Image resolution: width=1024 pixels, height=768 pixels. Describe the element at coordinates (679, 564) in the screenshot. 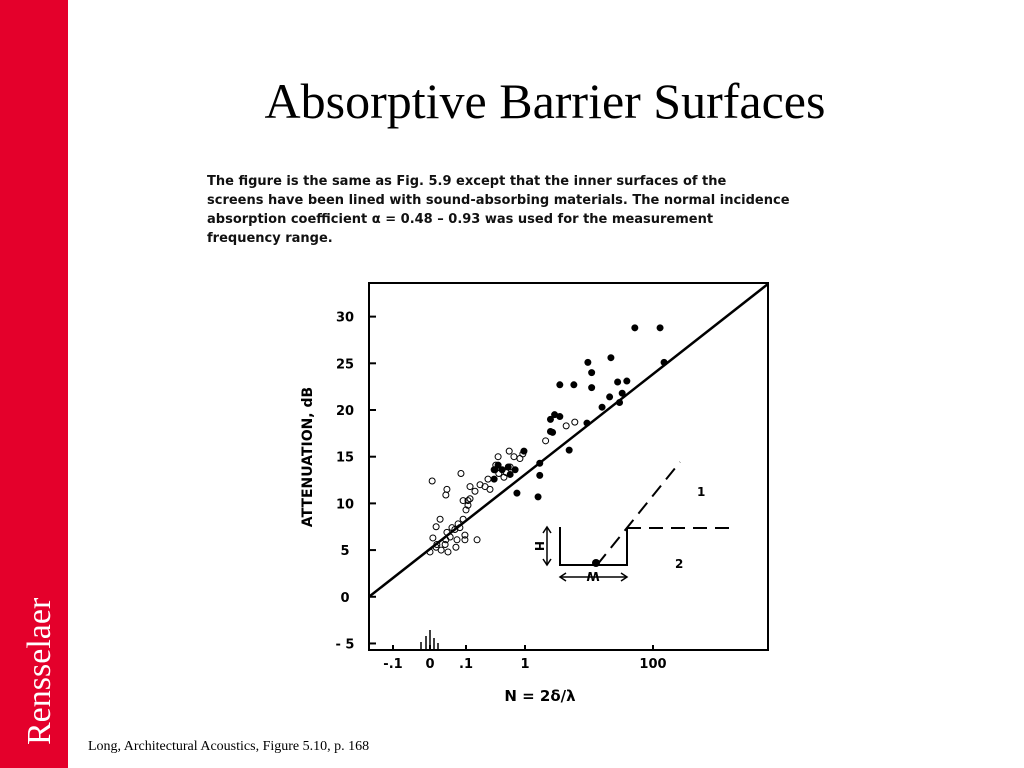

I see `inset-label: 2` at that location.